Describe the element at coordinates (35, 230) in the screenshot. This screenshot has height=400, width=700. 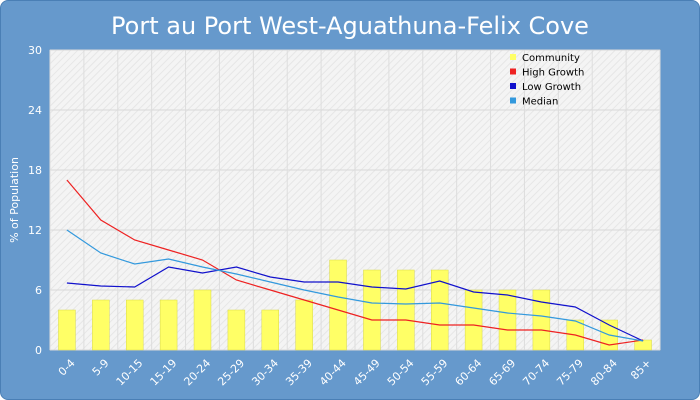
I see `y-tick-label: 12` at that location.